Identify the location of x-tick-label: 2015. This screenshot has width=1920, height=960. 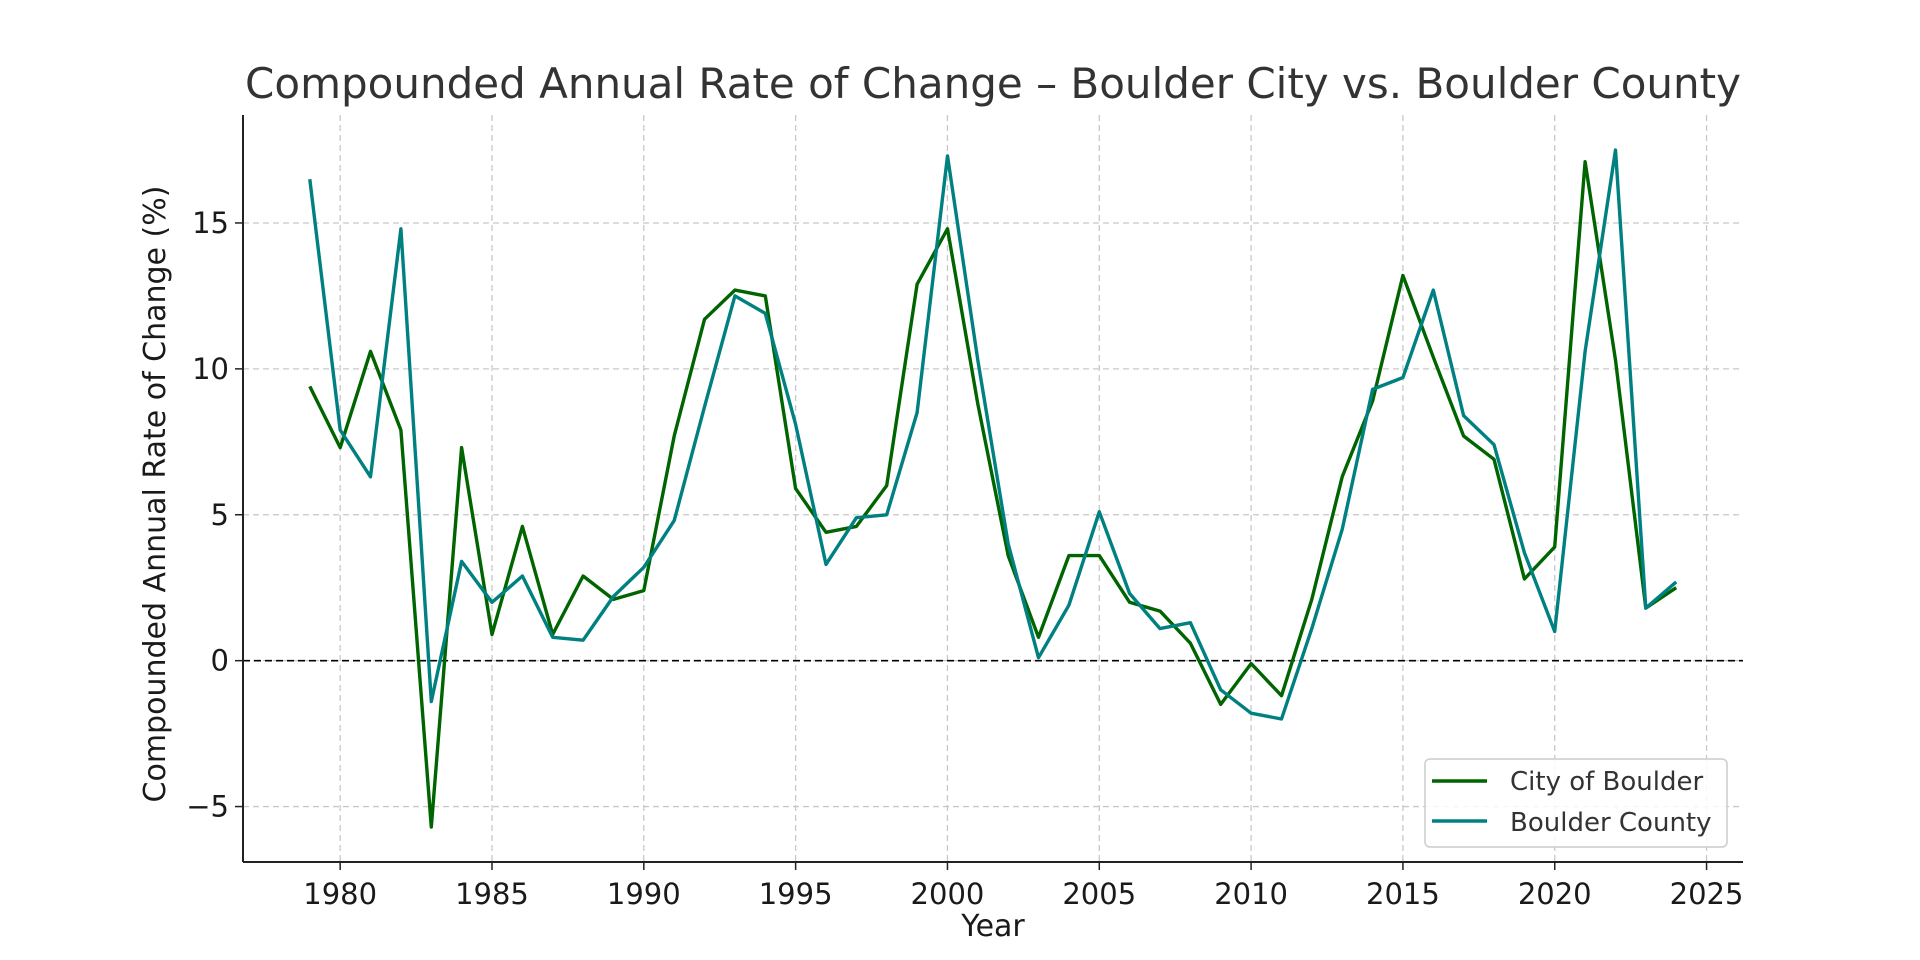
(1403, 894).